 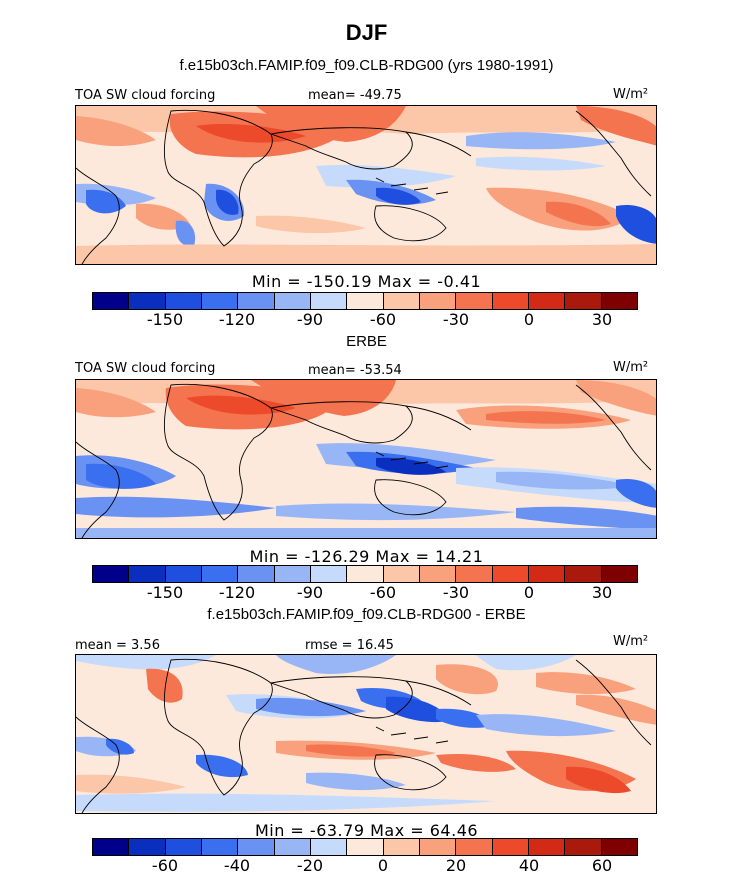 I want to click on panel1-tick-label: -30, so click(x=456, y=319).